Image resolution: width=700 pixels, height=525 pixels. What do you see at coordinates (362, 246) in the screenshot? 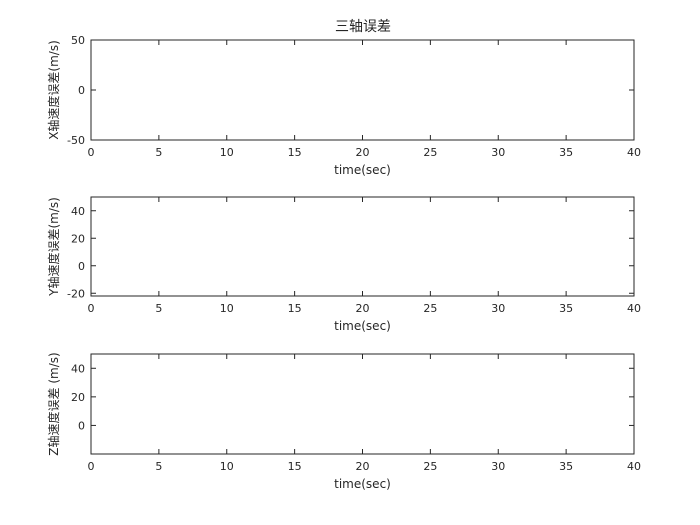
I see `axes-frame` at bounding box center [362, 246].